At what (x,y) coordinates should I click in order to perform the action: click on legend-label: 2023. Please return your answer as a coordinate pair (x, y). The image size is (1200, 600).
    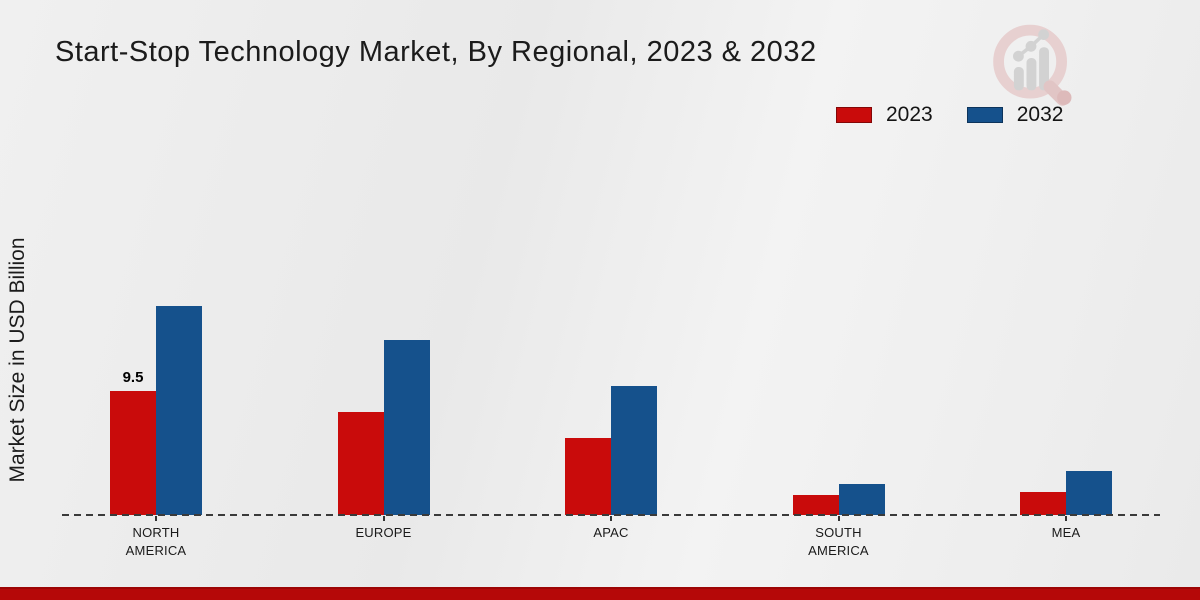
    Looking at the image, I should click on (909, 114).